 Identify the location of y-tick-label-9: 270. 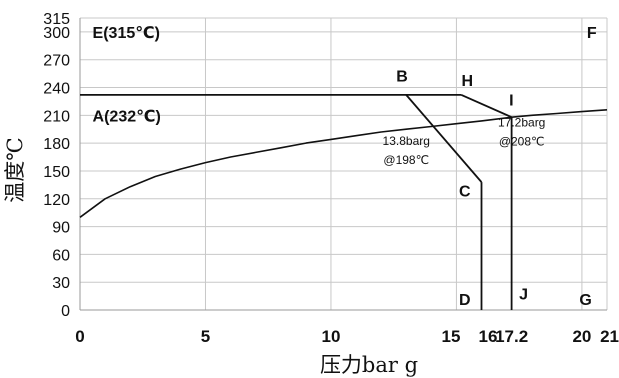
(56, 61).